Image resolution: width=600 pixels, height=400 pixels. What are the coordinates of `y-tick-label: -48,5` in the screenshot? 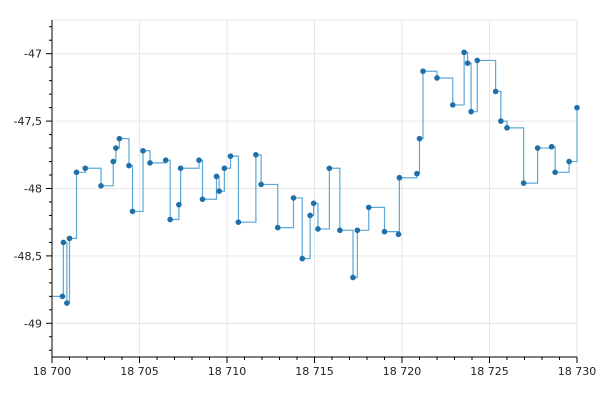 It's located at (28, 256).